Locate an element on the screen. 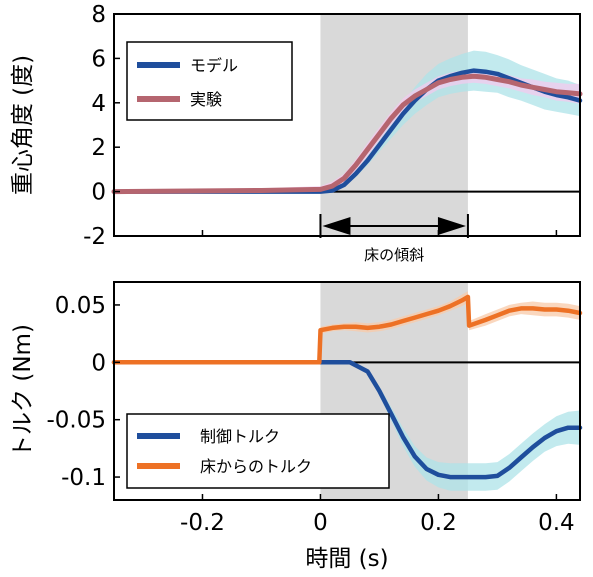 This screenshot has height=577, width=593. ytick-label: 6 is located at coordinates (98, 59).